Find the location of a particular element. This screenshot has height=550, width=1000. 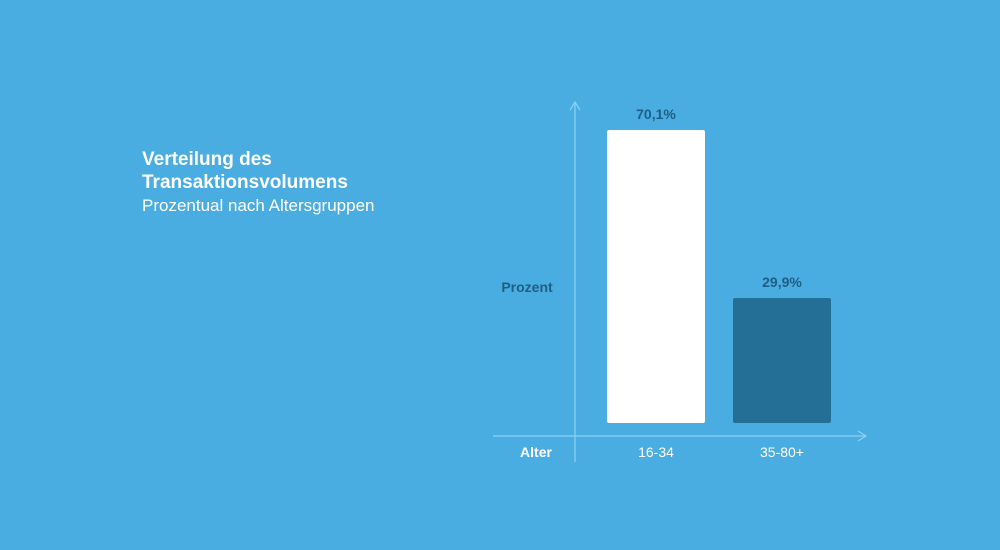

x-axis-label: Alter is located at coordinates (536, 452).